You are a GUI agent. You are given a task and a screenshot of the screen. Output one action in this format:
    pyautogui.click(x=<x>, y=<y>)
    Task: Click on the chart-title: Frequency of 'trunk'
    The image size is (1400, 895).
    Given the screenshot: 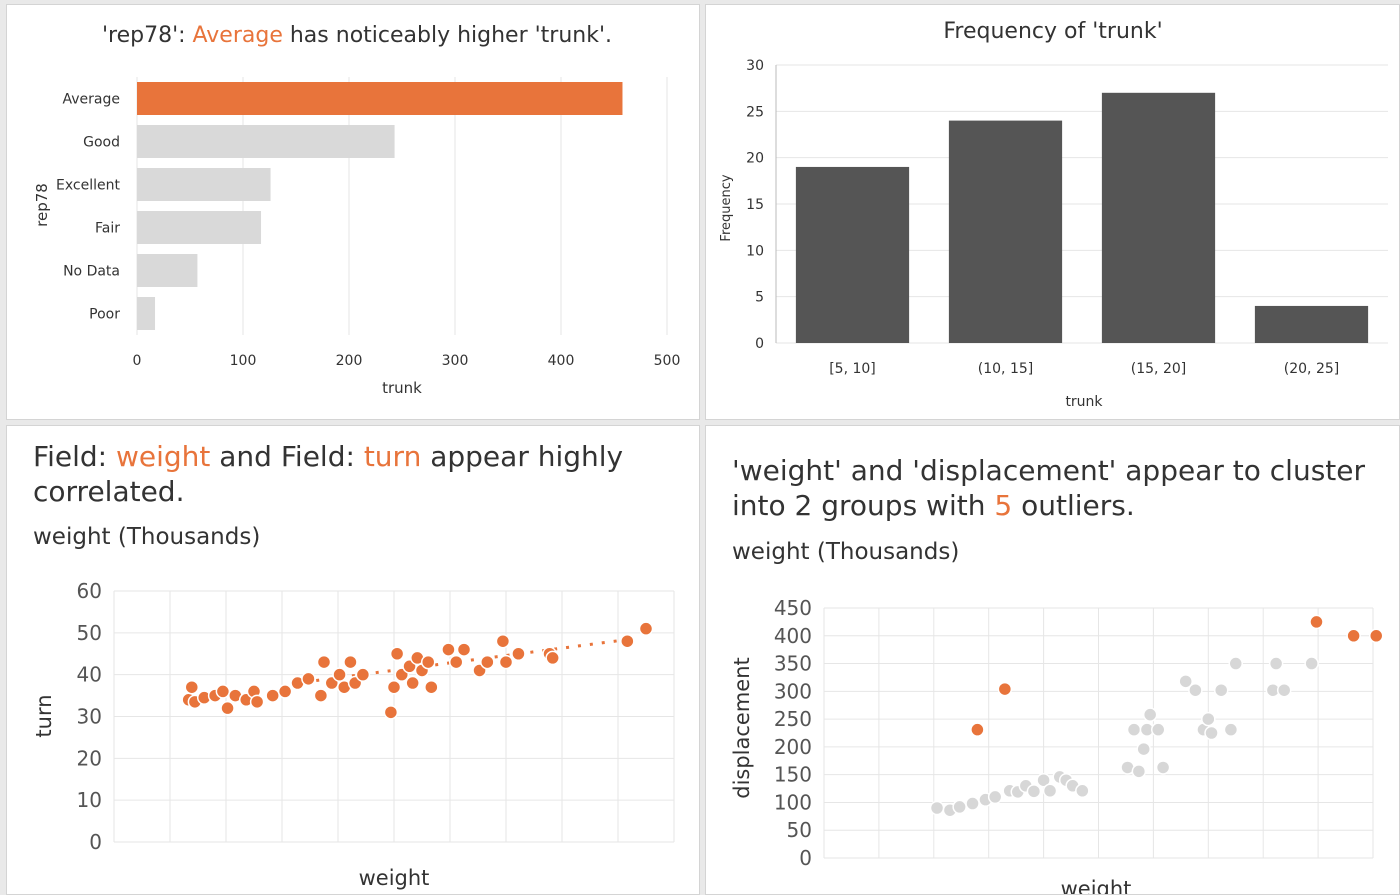 What is the action you would take?
    pyautogui.click(x=1052, y=31)
    